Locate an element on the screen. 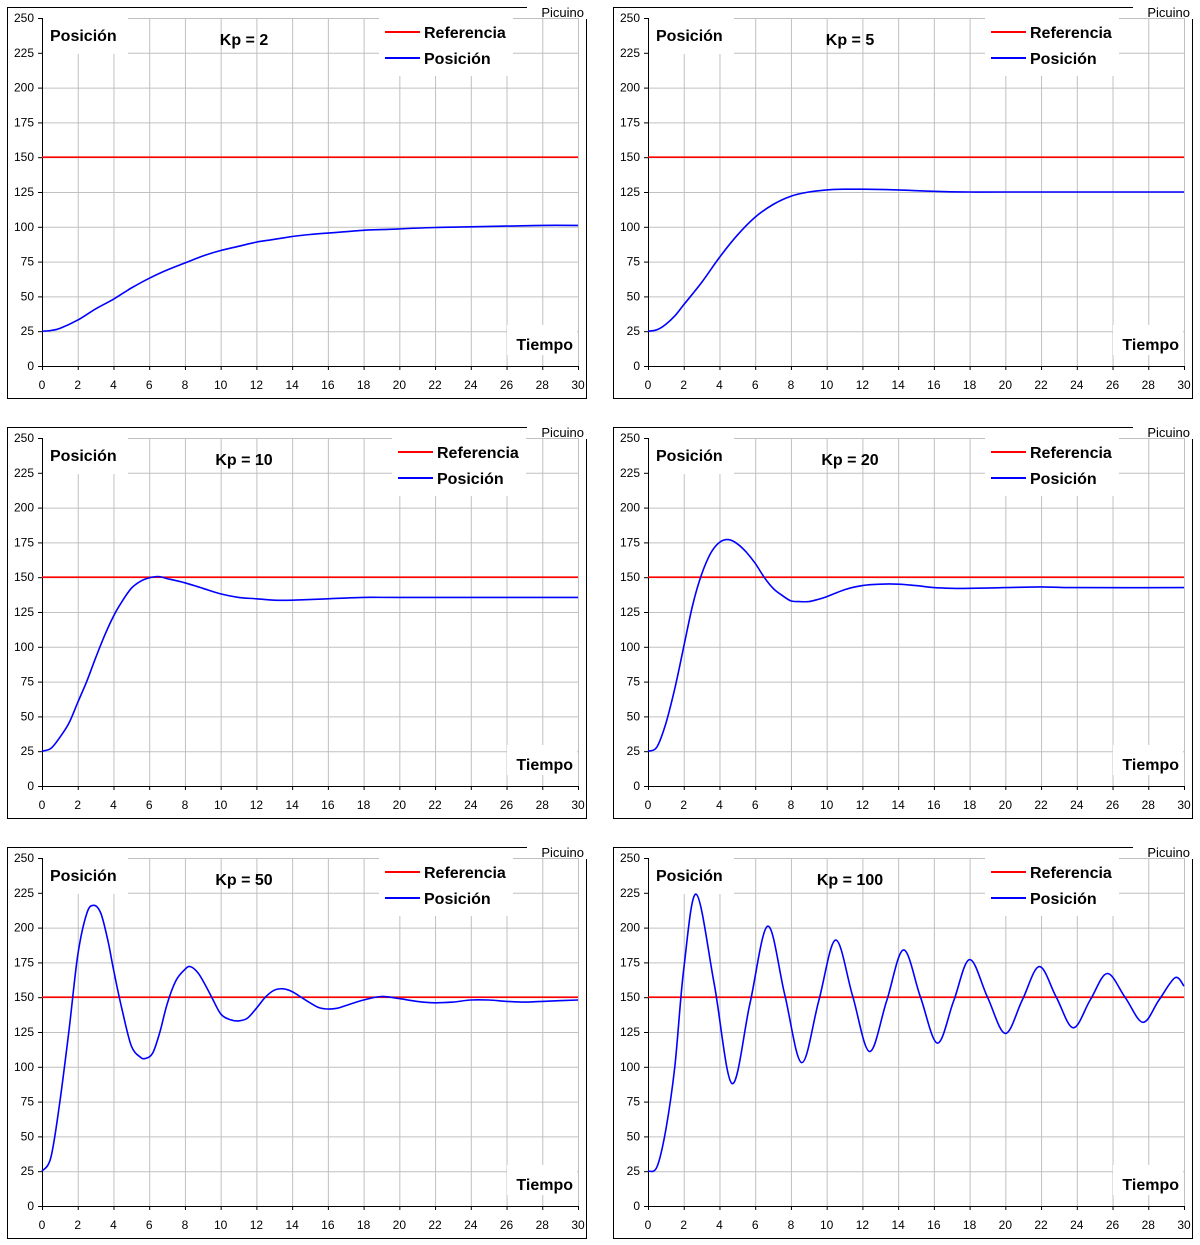 The image size is (1200, 1245). x-tick-label: 8 is located at coordinates (791, 1225).